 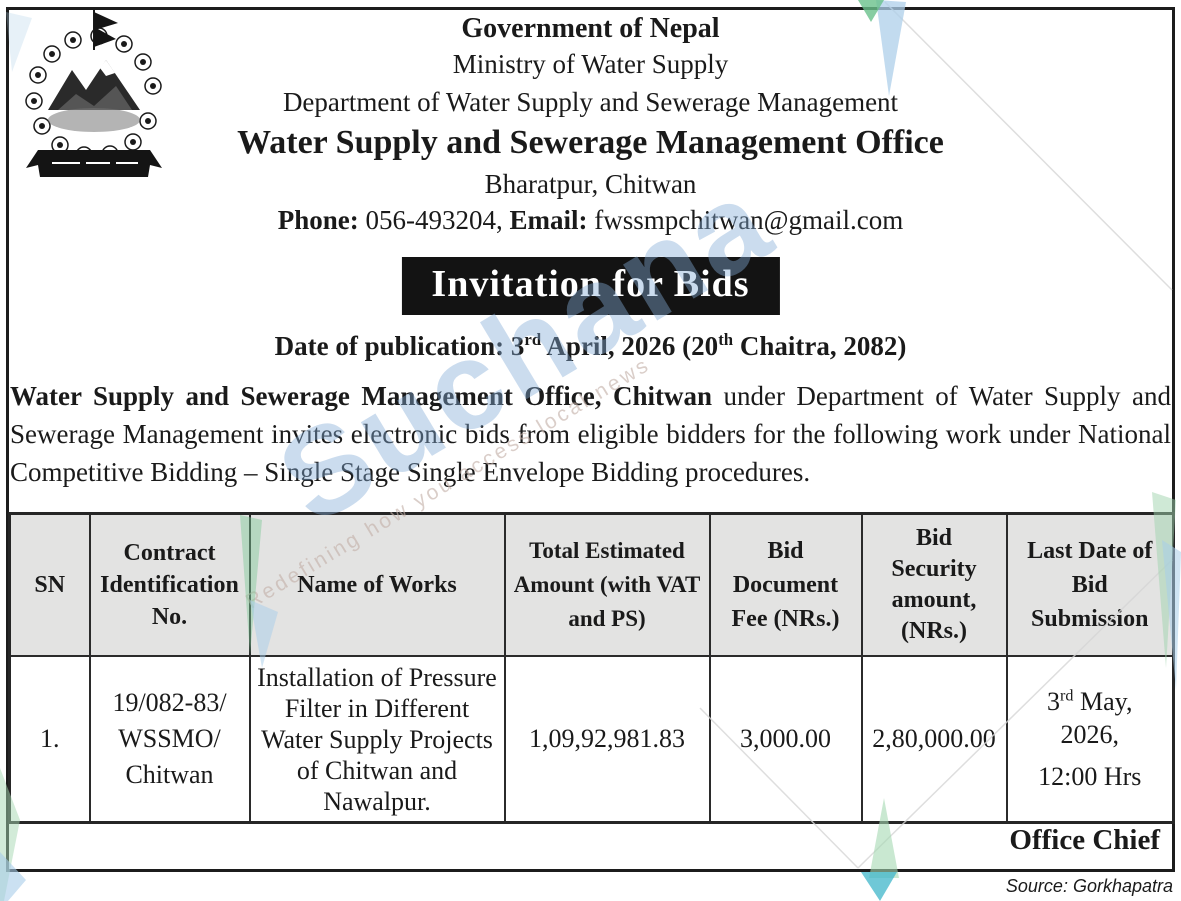 I want to click on col-header-bid-security: Bid Security amount, (NRs.), so click(x=934, y=584).